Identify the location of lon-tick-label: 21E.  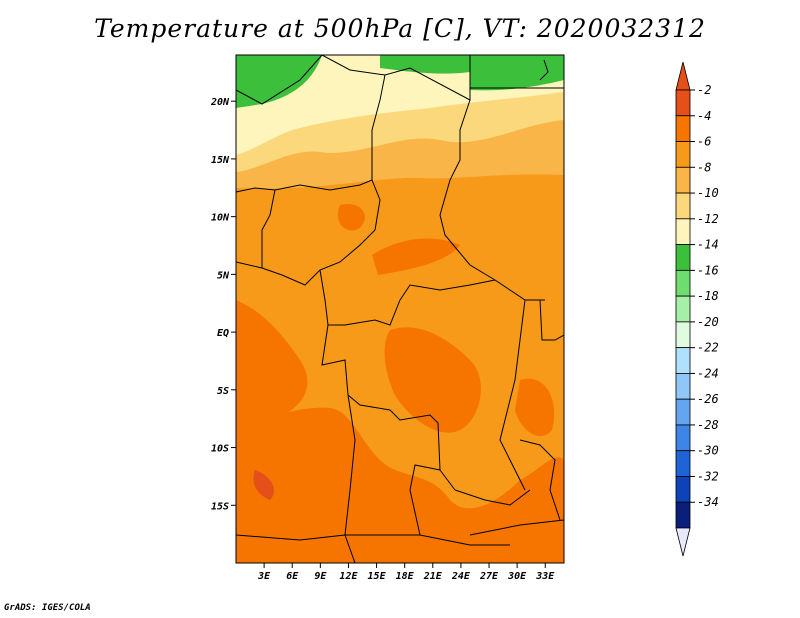
(433, 576).